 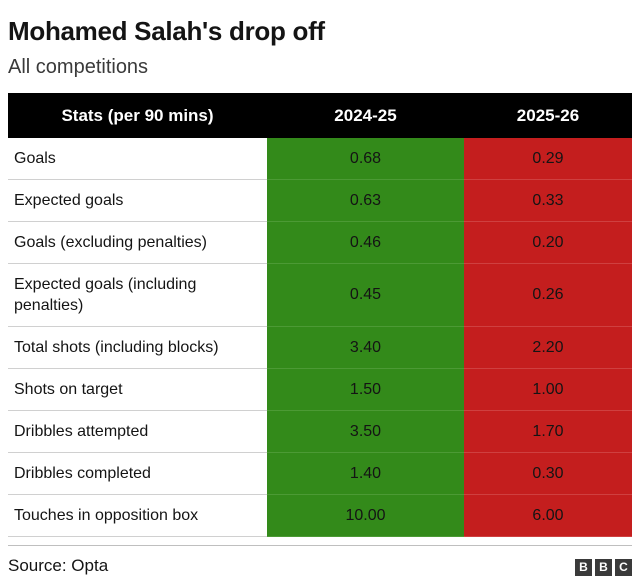 I want to click on value-2025-26: 1.00, so click(x=548, y=389).